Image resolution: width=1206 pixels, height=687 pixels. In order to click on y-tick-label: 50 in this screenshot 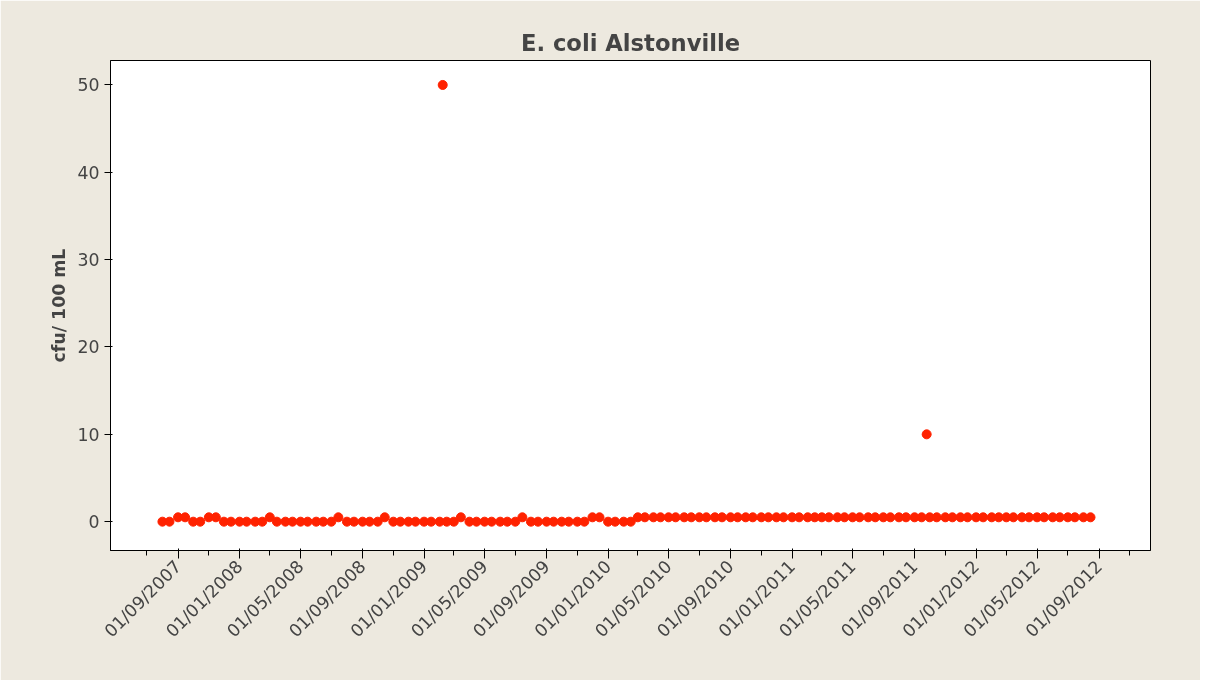, I will do `click(88, 85)`.